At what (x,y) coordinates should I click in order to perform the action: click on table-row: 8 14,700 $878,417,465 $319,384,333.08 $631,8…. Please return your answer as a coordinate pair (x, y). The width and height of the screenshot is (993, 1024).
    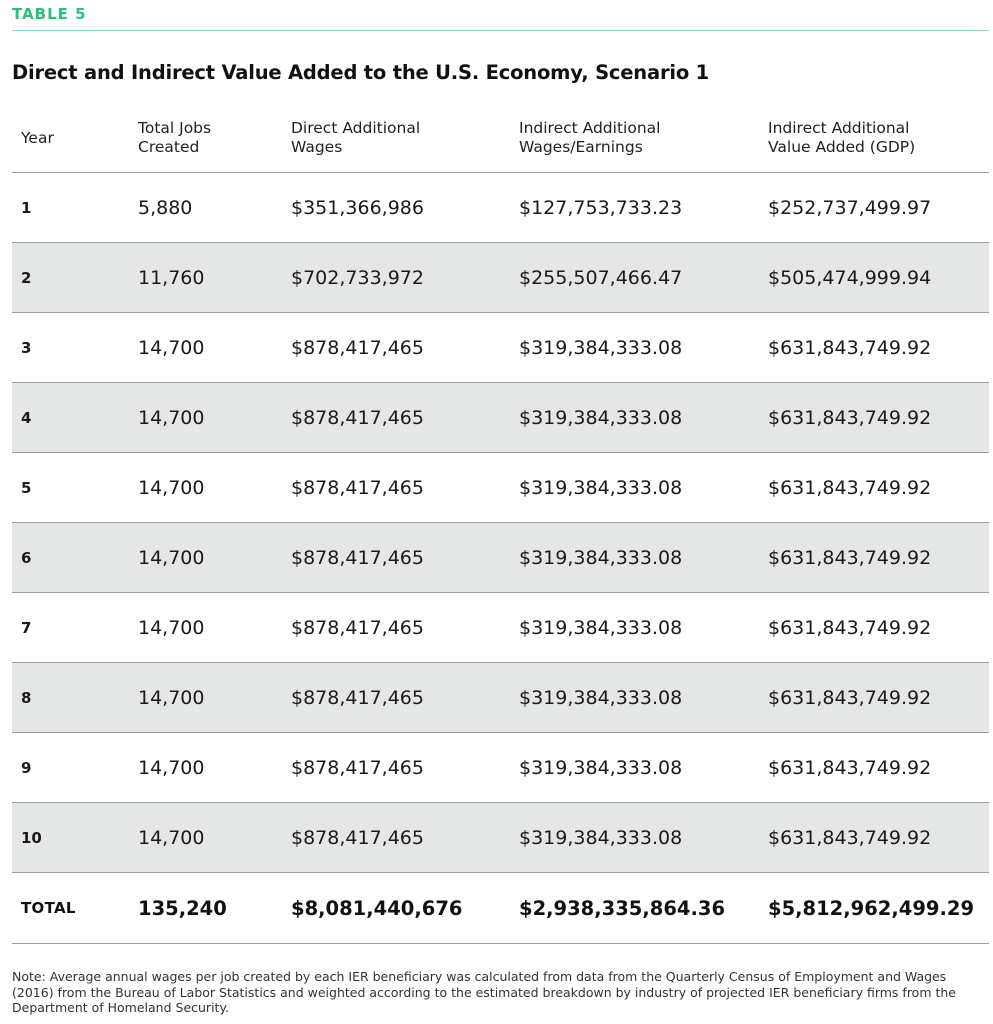
    Looking at the image, I should click on (500, 697).